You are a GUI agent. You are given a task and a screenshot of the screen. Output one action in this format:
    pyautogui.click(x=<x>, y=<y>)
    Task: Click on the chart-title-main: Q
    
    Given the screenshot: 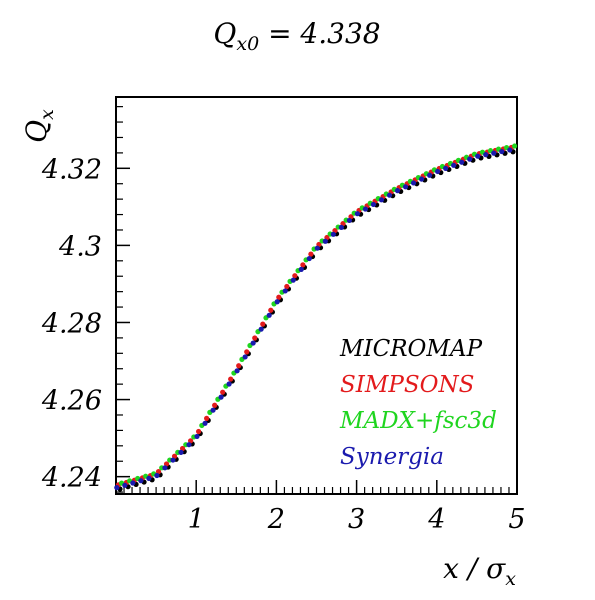 What is the action you would take?
    pyautogui.click(x=224, y=33)
    